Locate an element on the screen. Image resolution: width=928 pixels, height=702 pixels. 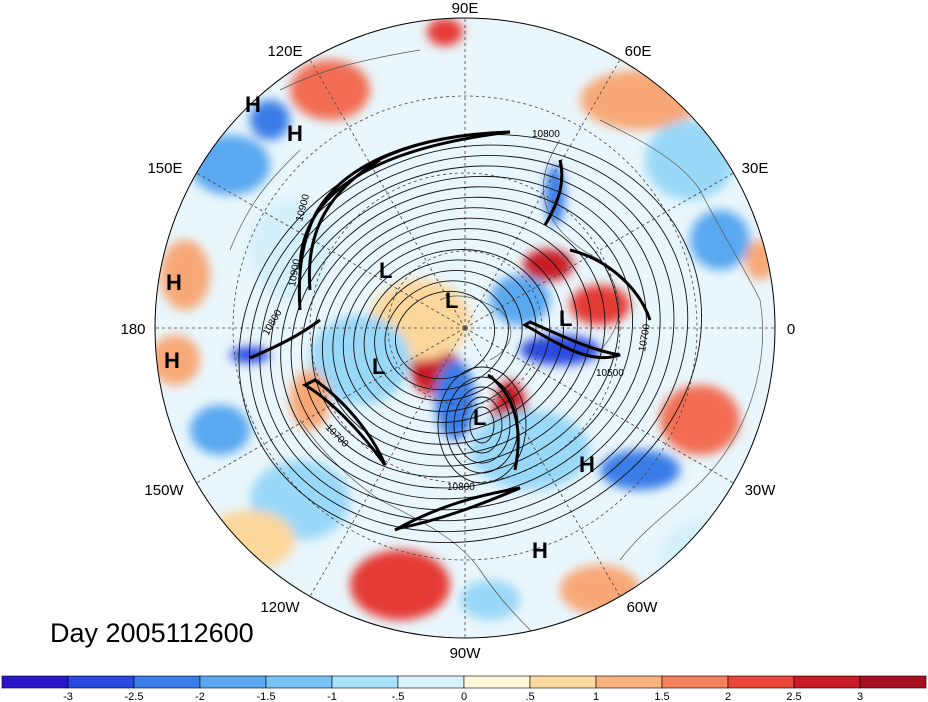
contour-label: 10800 is located at coordinates (461, 487).